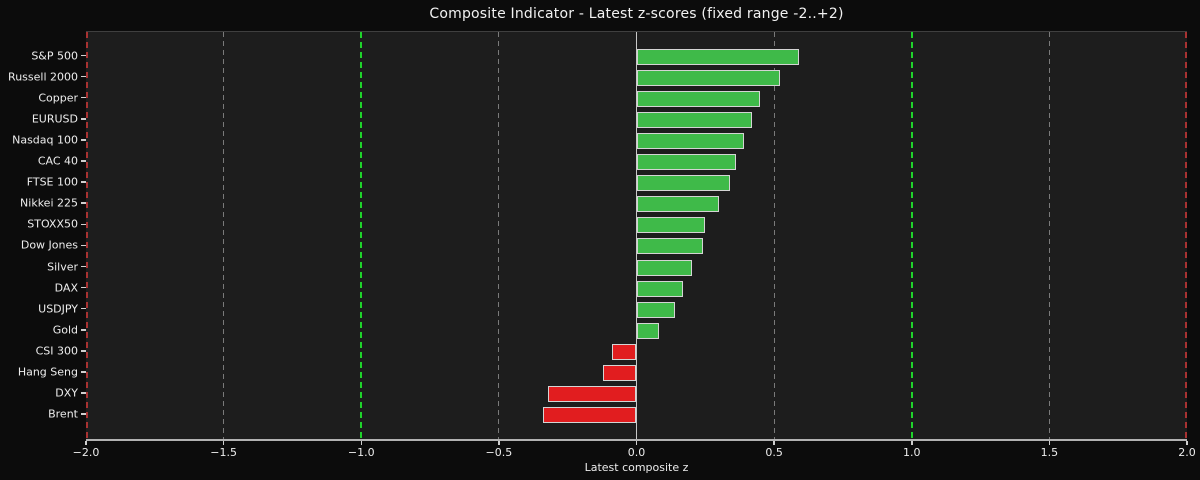  Describe the element at coordinates (499, 452) in the screenshot. I see `x-tick-label: −0.5` at that location.